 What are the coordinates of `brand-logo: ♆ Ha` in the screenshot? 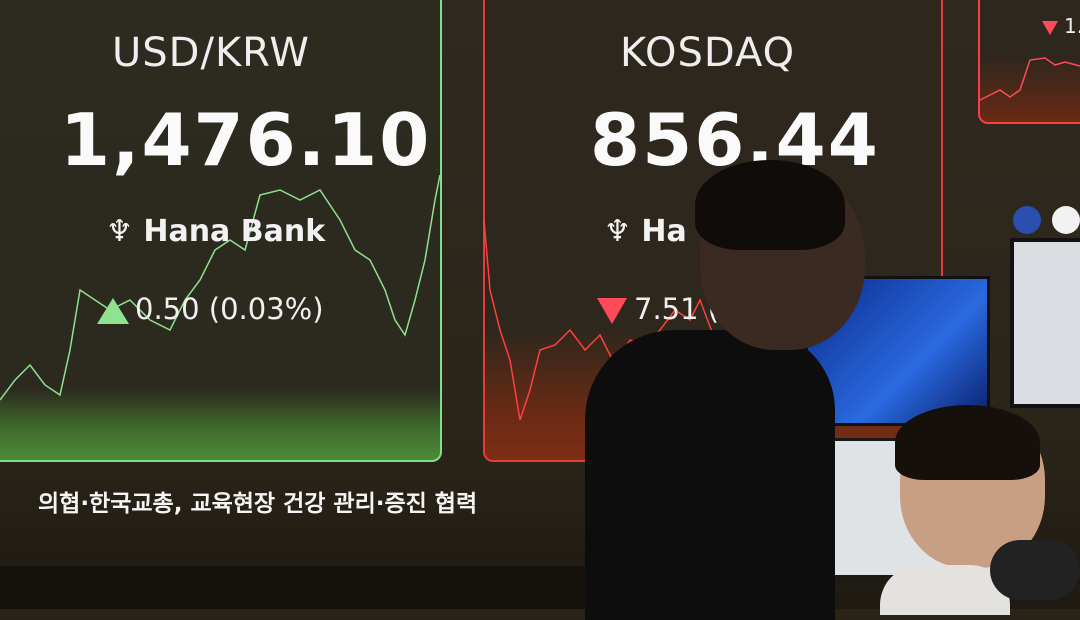 It's located at (645, 231).